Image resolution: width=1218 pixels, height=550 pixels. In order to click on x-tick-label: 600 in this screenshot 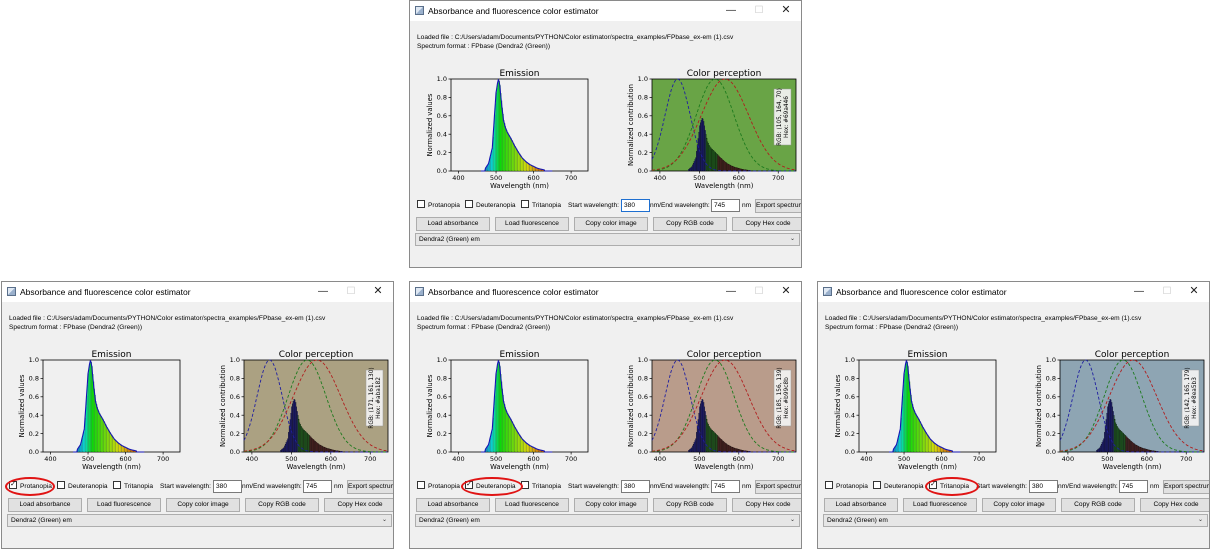, I will do `click(739, 459)`.